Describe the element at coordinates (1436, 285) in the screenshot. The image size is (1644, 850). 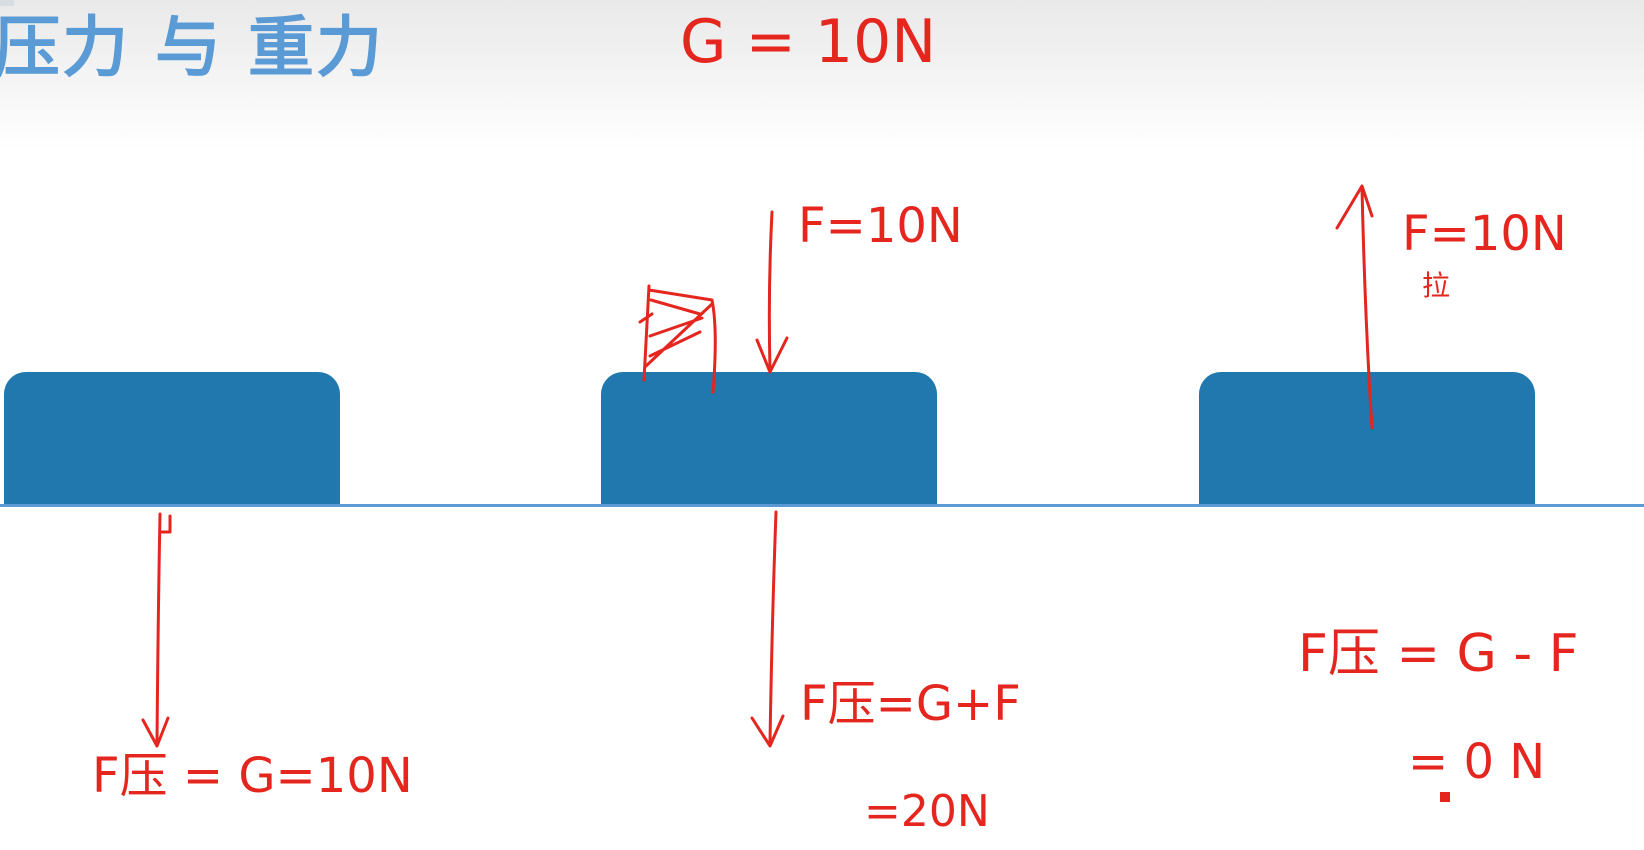
I see `pull-label: 拉` at that location.